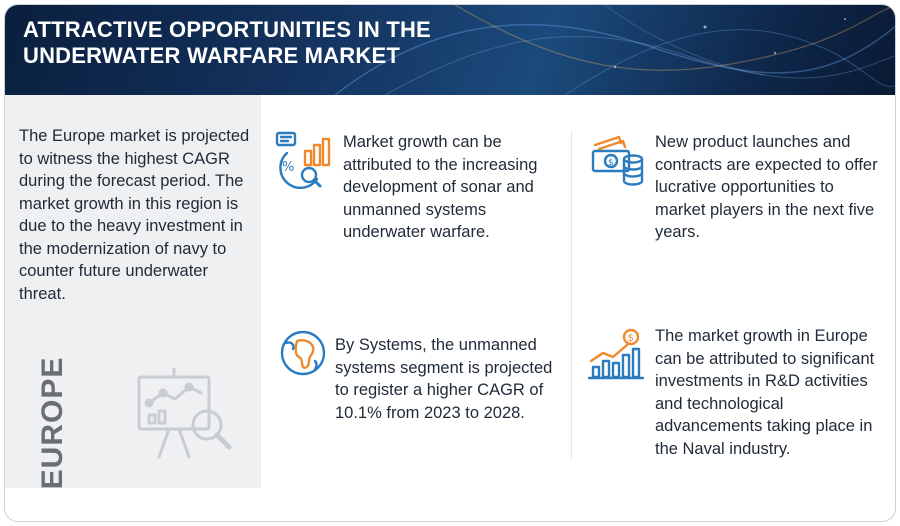 The width and height of the screenshot is (900, 526). What do you see at coordinates (184, 413) in the screenshot?
I see `presentation-board-analytics-icon` at bounding box center [184, 413].